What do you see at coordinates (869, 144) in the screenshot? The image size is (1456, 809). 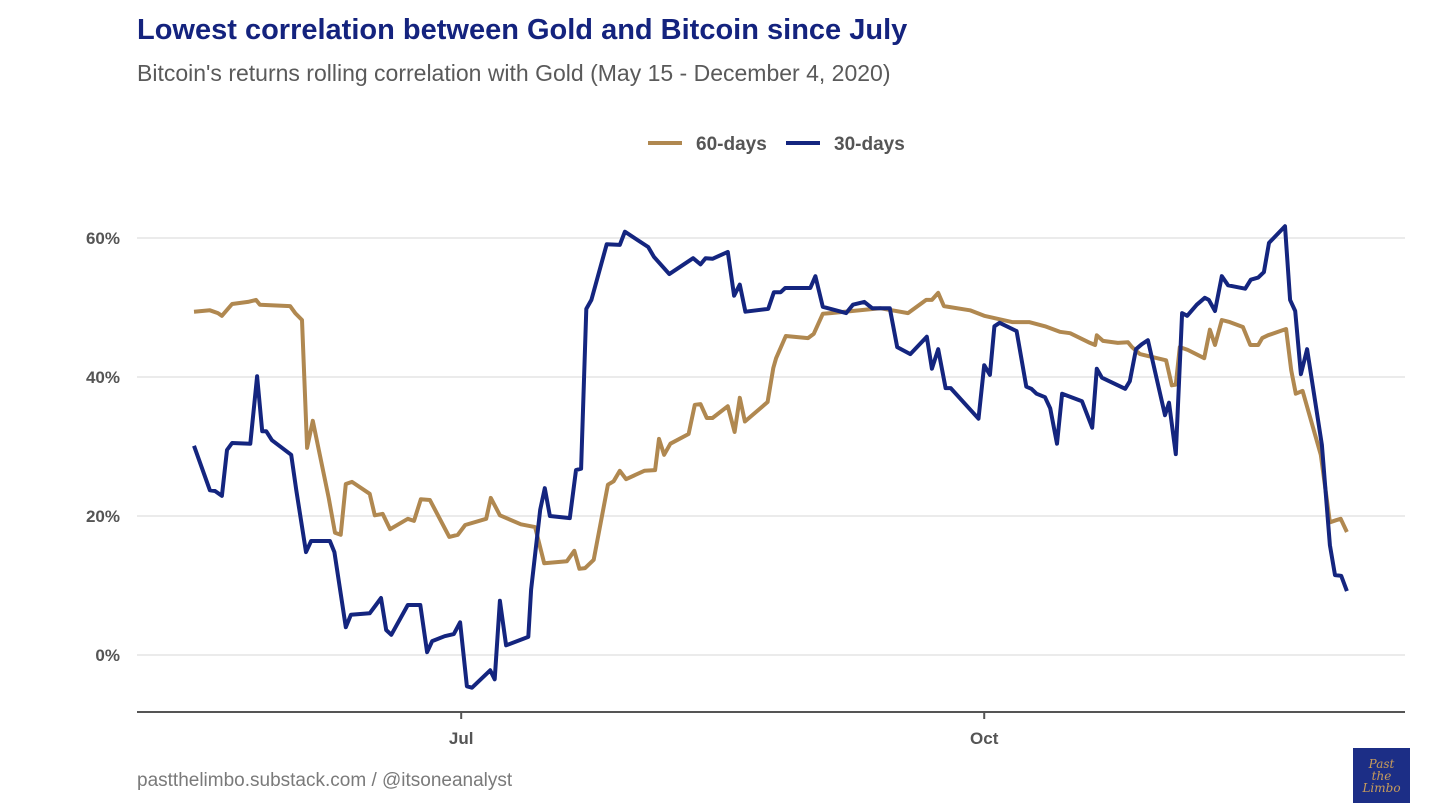 I see `legend-label: 30-days` at bounding box center [869, 144].